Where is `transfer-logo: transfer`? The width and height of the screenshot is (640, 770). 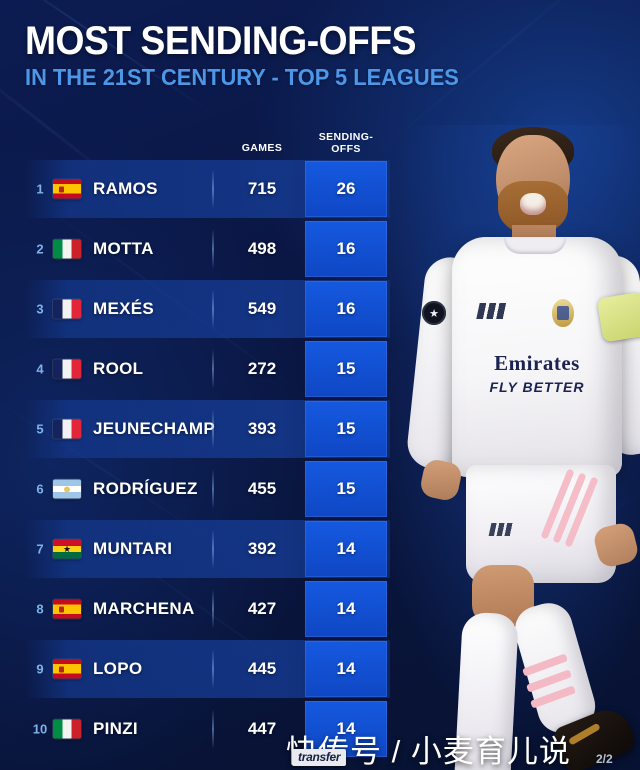
transfer-logo: transfer is located at coordinates (319, 757).